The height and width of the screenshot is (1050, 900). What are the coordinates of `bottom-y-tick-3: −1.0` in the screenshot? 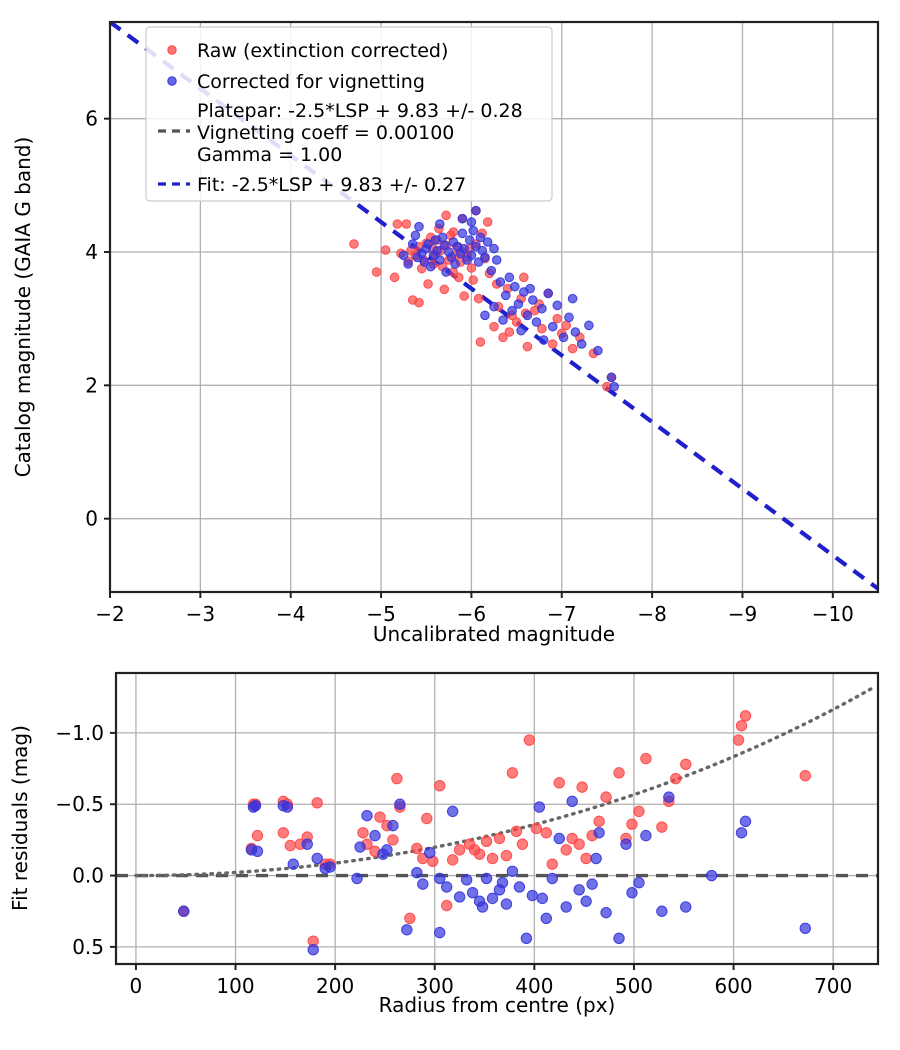 It's located at (79, 733).